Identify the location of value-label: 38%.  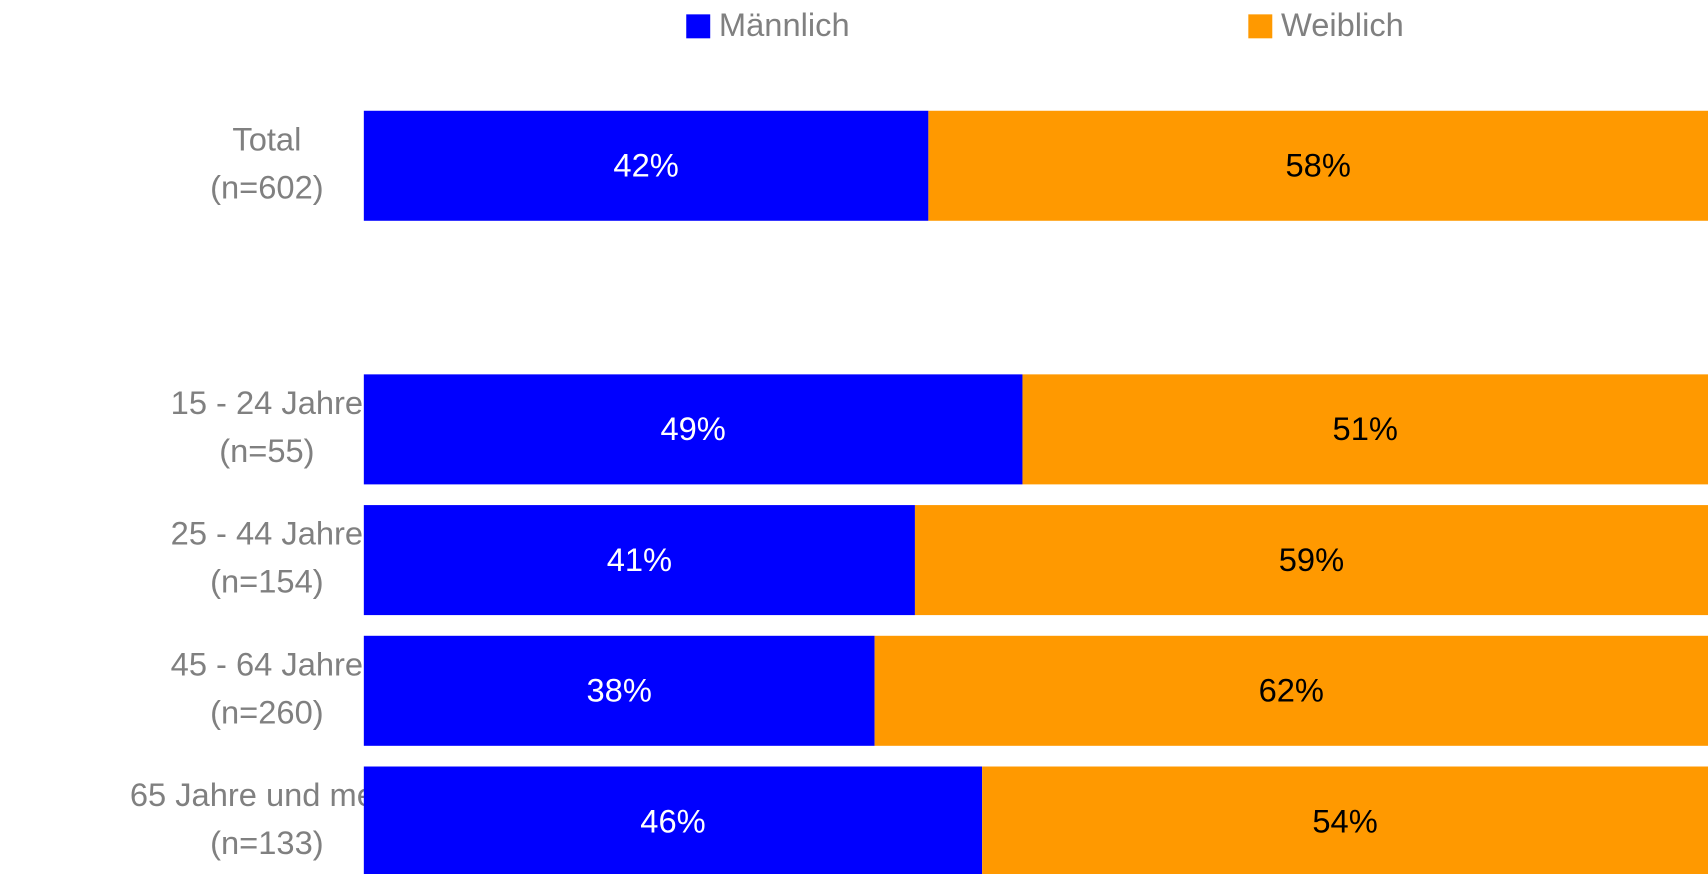
(619, 690).